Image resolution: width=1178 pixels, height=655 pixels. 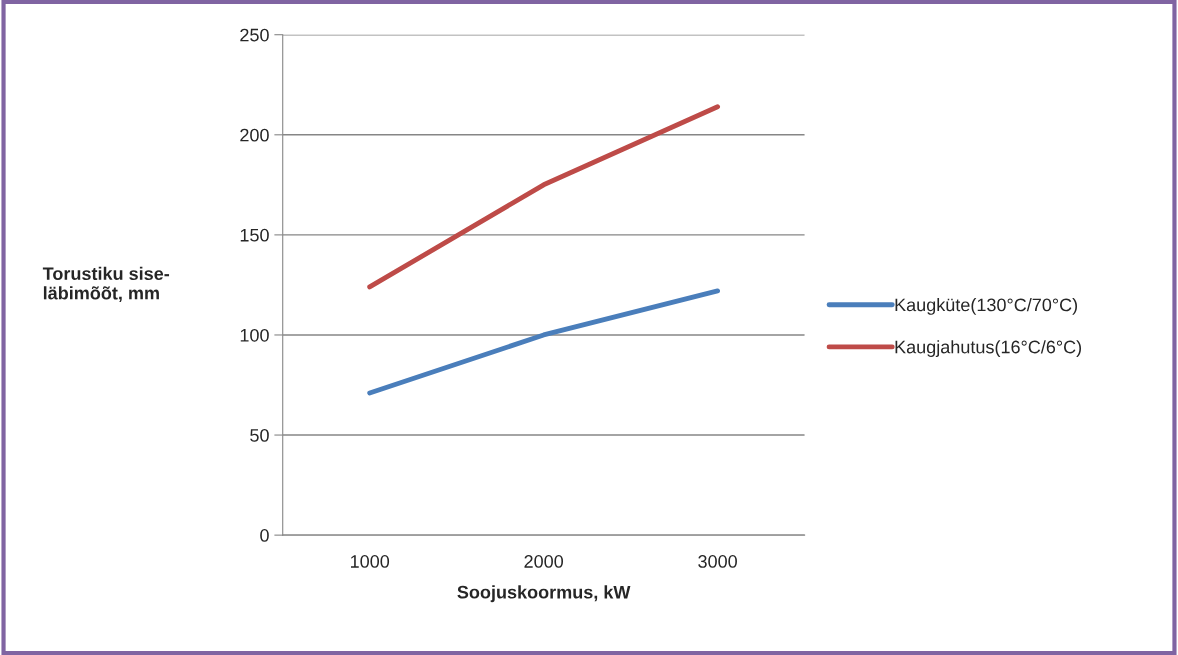 What do you see at coordinates (544, 594) in the screenshot?
I see `x-axis-title: Soojuskoormus, kW` at bounding box center [544, 594].